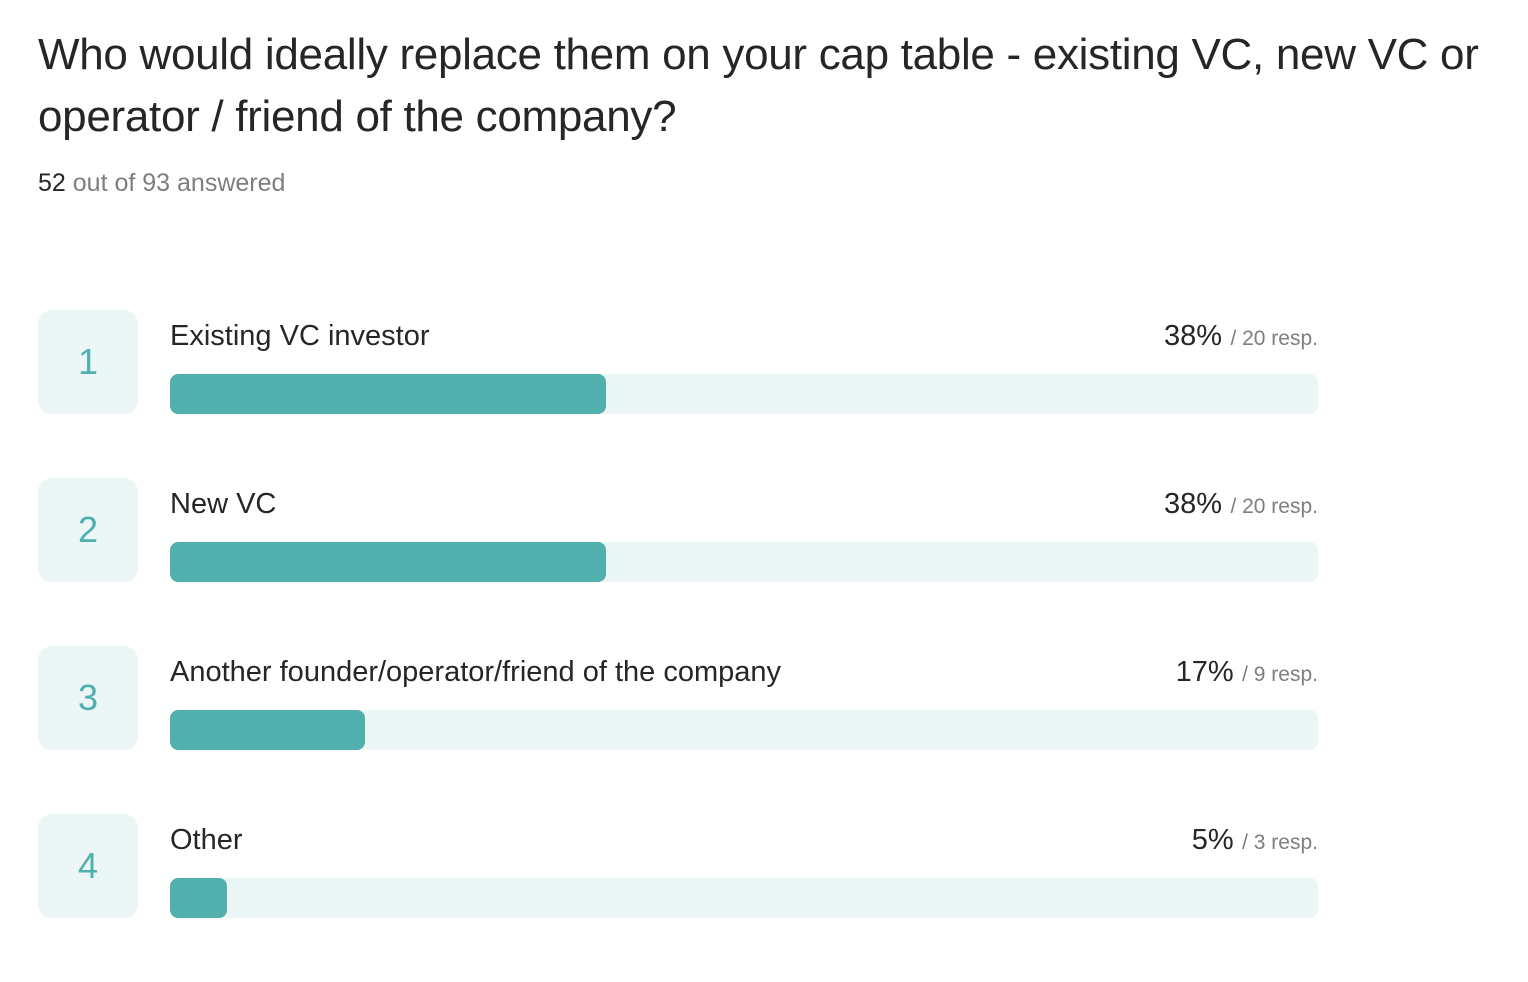 The height and width of the screenshot is (982, 1528). I want to click on result-row: 1 Existing VC investor 38% / 20 resp., so click(678, 362).